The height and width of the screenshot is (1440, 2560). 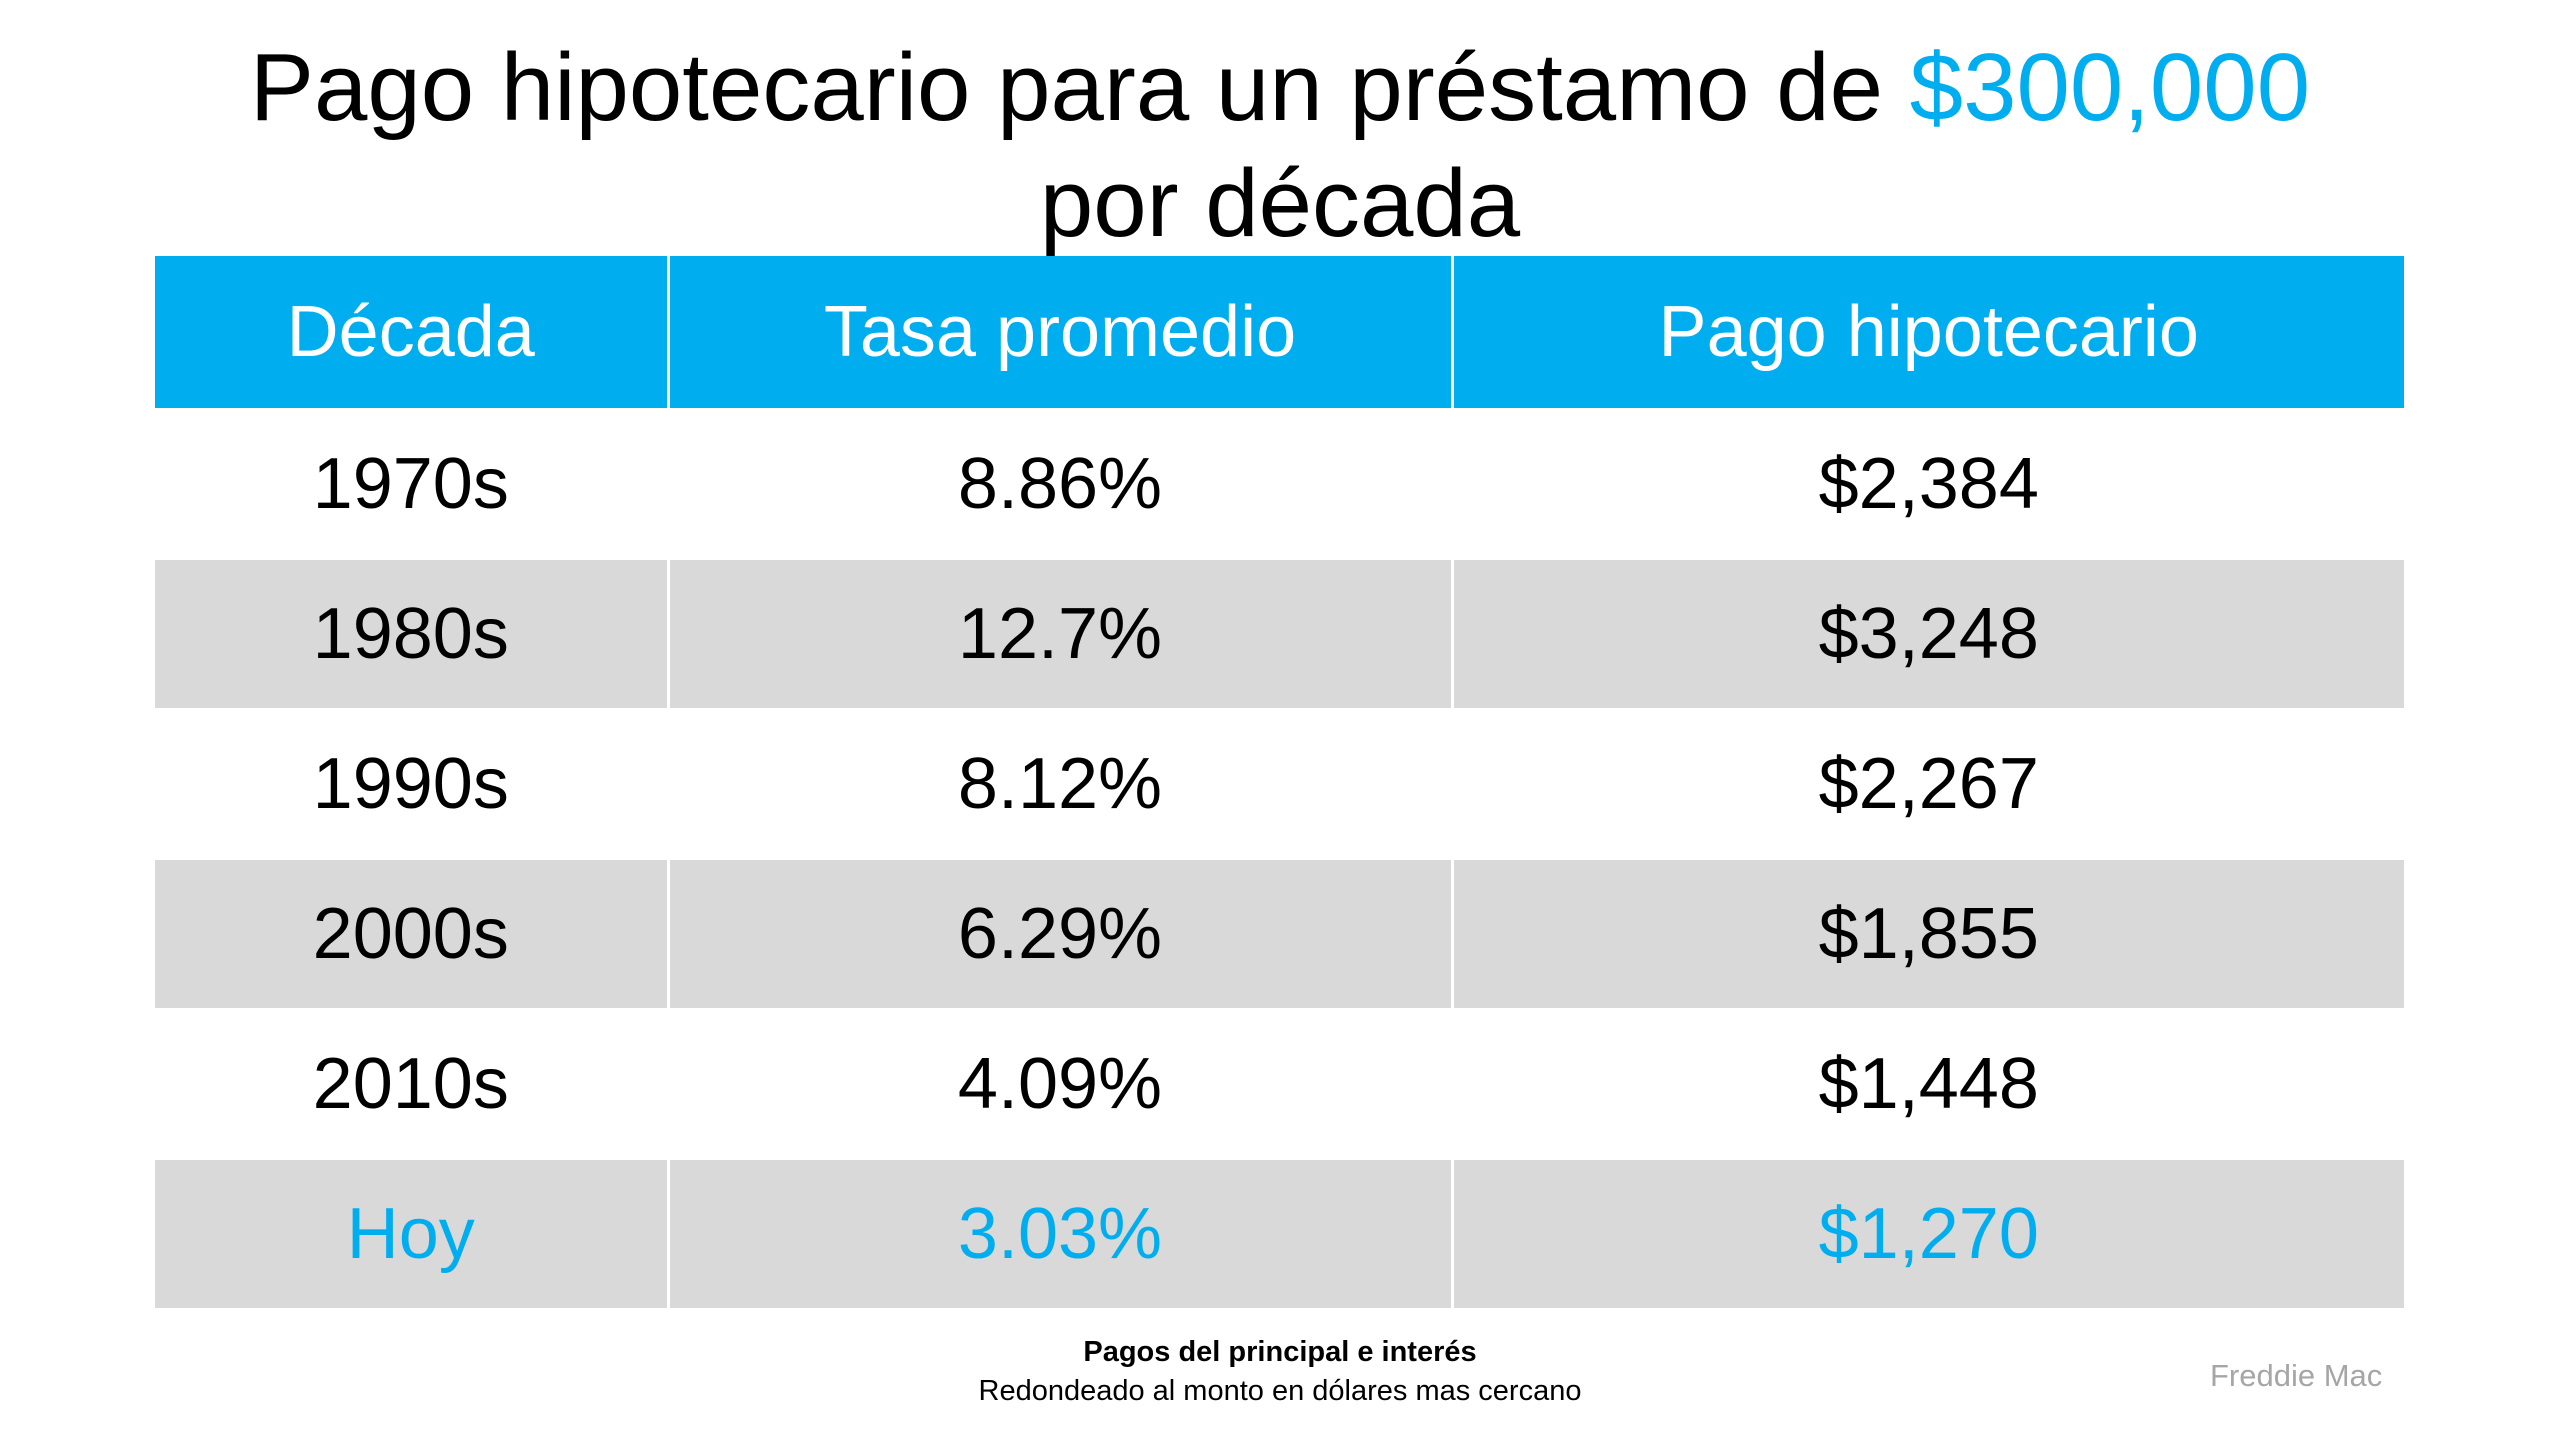 I want to click on payment-cell: $3,248, so click(x=1927, y=633).